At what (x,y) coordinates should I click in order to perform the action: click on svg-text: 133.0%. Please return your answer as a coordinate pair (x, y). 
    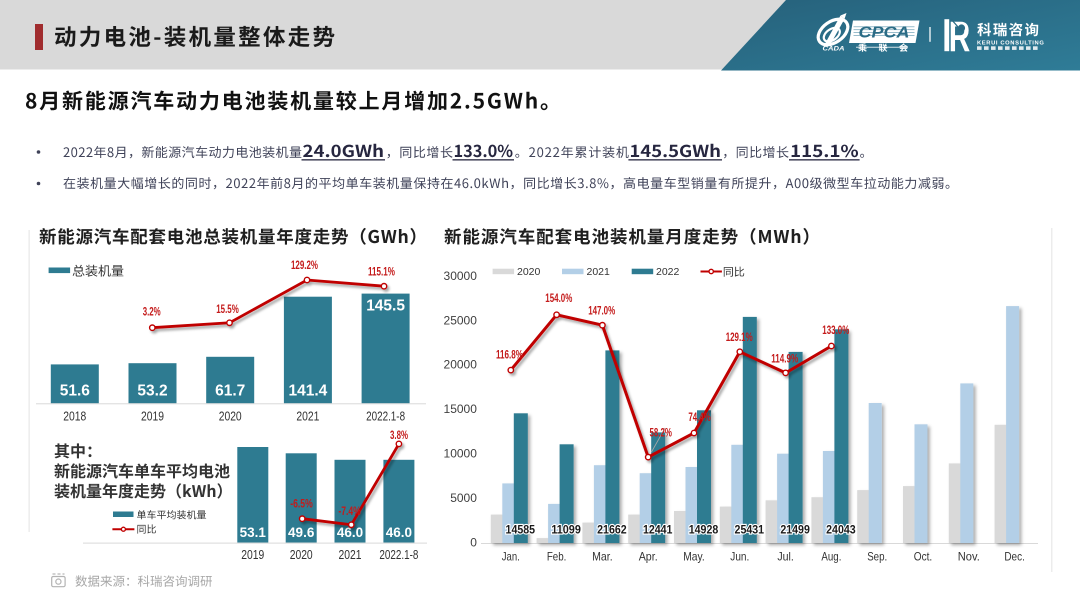
    Looking at the image, I should click on (835, 330).